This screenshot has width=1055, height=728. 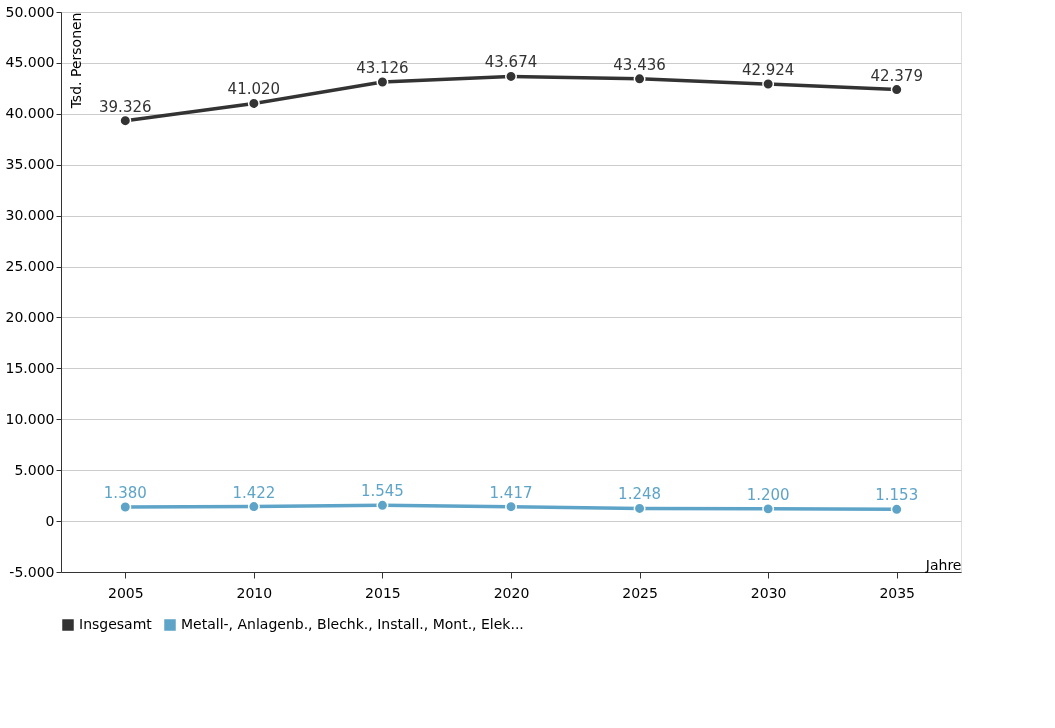 What do you see at coordinates (511, 492) in the screenshot?
I see `data-label: 1.417` at bounding box center [511, 492].